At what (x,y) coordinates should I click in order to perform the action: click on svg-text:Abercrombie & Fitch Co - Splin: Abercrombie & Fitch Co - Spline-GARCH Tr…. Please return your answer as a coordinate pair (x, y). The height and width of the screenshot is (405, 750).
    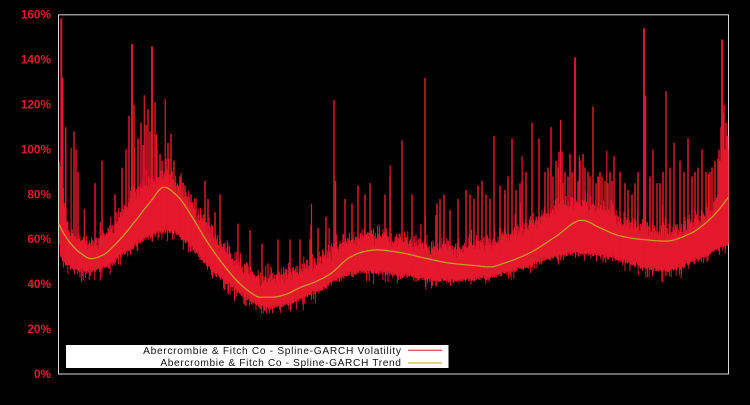
    Looking at the image, I should click on (280, 363).